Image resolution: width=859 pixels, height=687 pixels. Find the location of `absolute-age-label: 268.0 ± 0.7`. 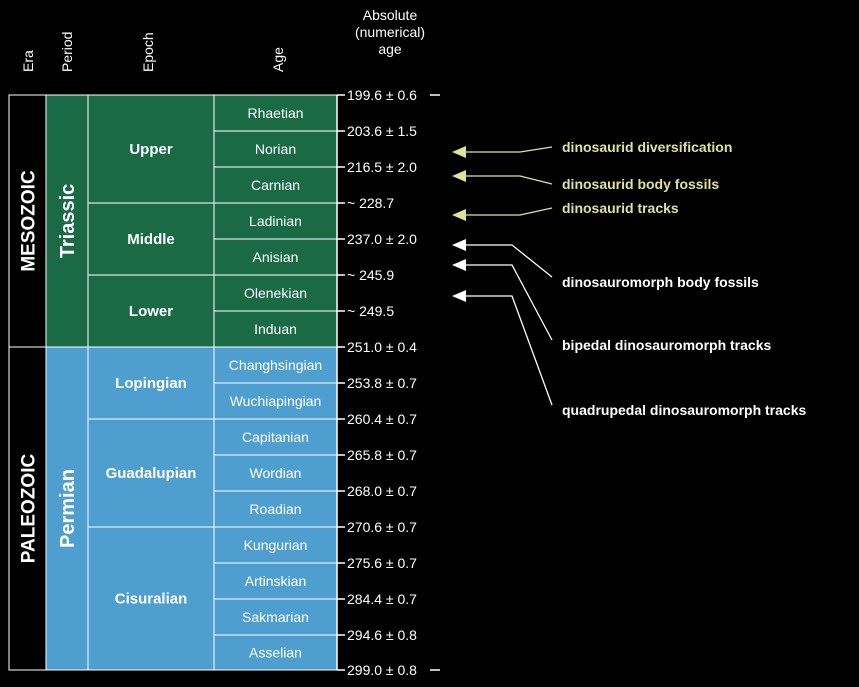

absolute-age-label: 268.0 ± 0.7 is located at coordinates (382, 491).